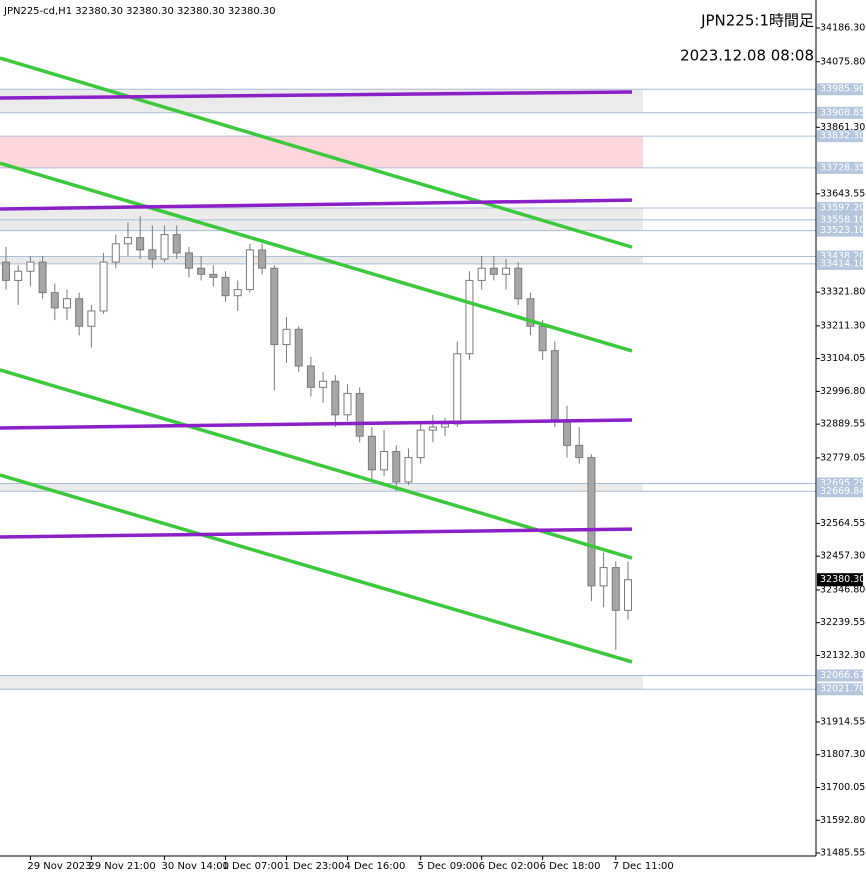 This screenshot has height=880, width=866. I want to click on y-tick-label: 32132.30, so click(842, 655).